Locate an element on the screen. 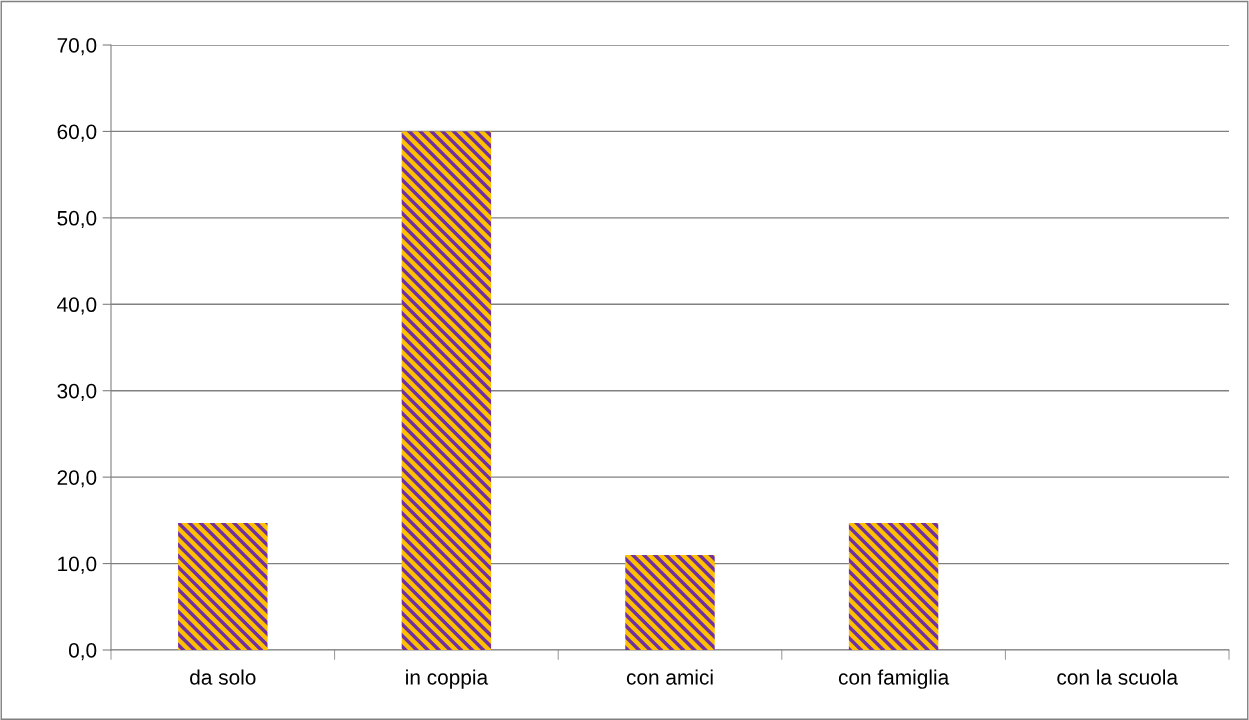 The width and height of the screenshot is (1249, 720). x-tick-label: con la scuola is located at coordinates (1117, 677).